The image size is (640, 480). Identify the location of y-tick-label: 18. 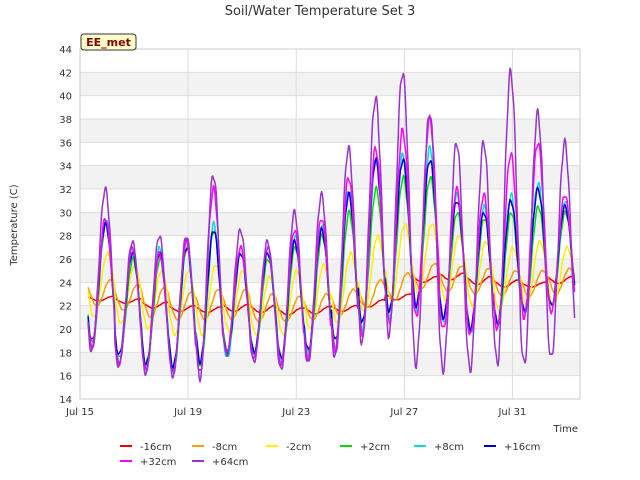
(65, 353).